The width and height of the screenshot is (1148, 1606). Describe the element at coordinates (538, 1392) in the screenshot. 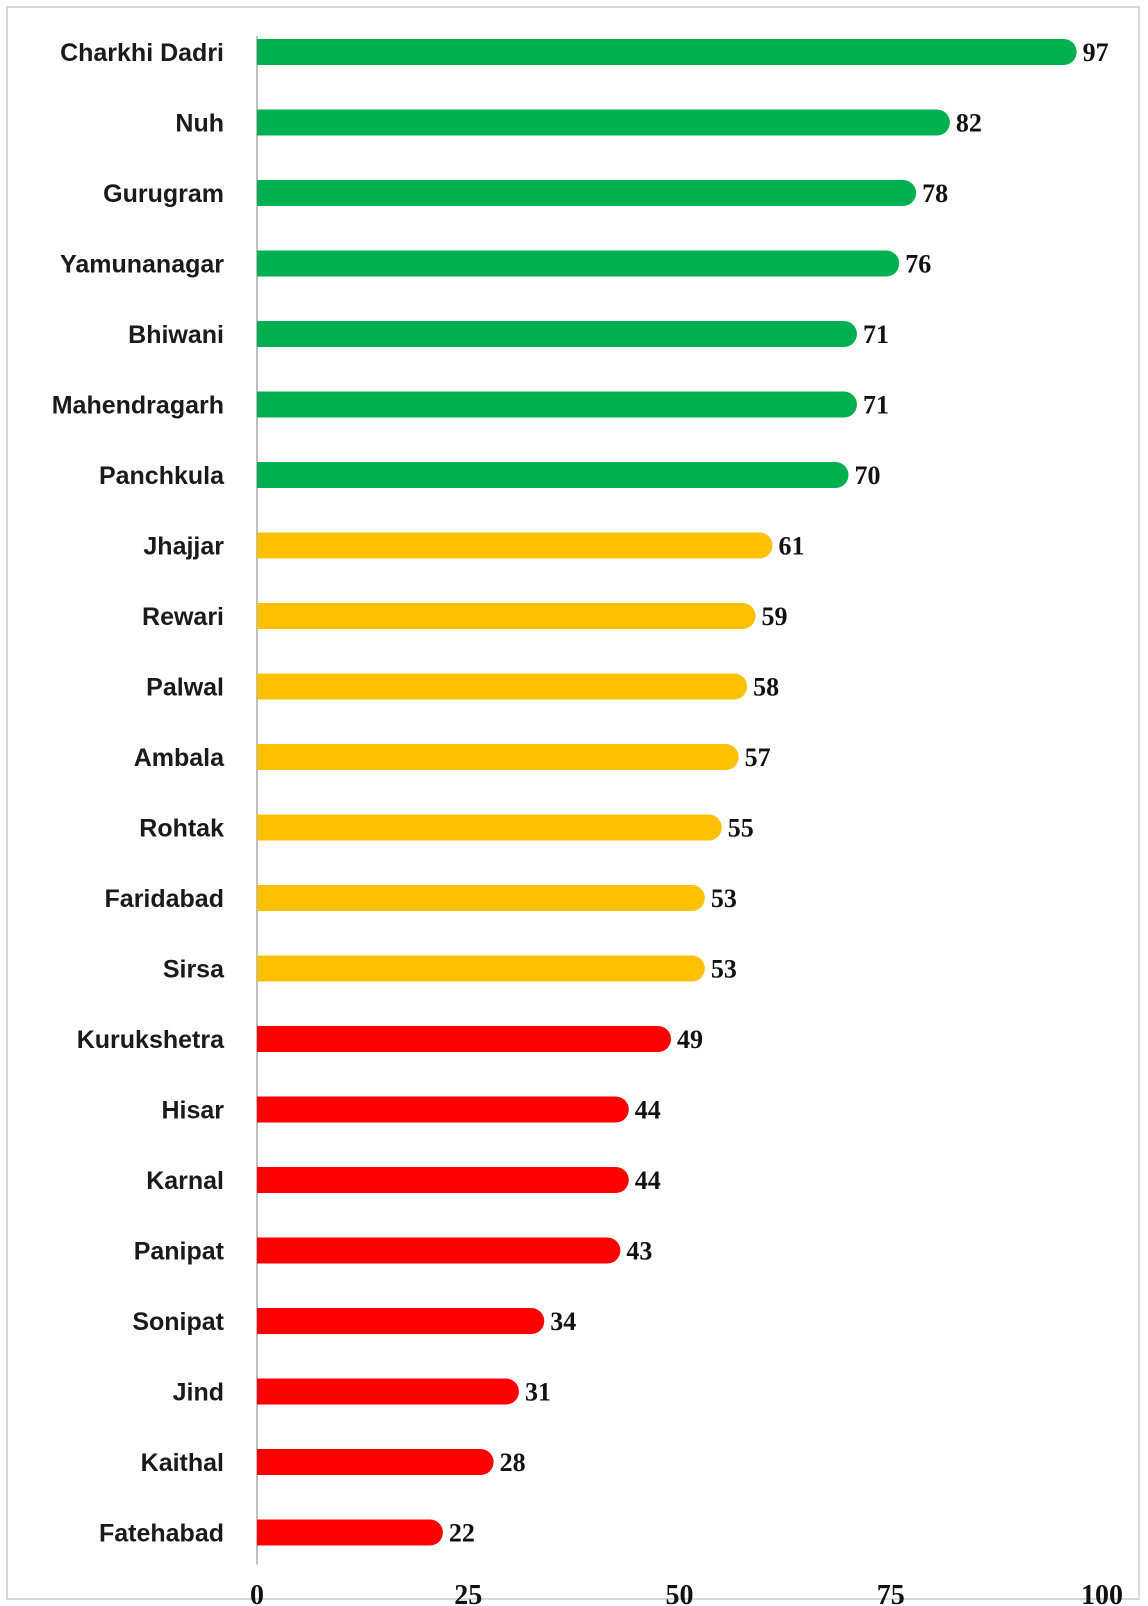

I see `value-label: 31` at that location.